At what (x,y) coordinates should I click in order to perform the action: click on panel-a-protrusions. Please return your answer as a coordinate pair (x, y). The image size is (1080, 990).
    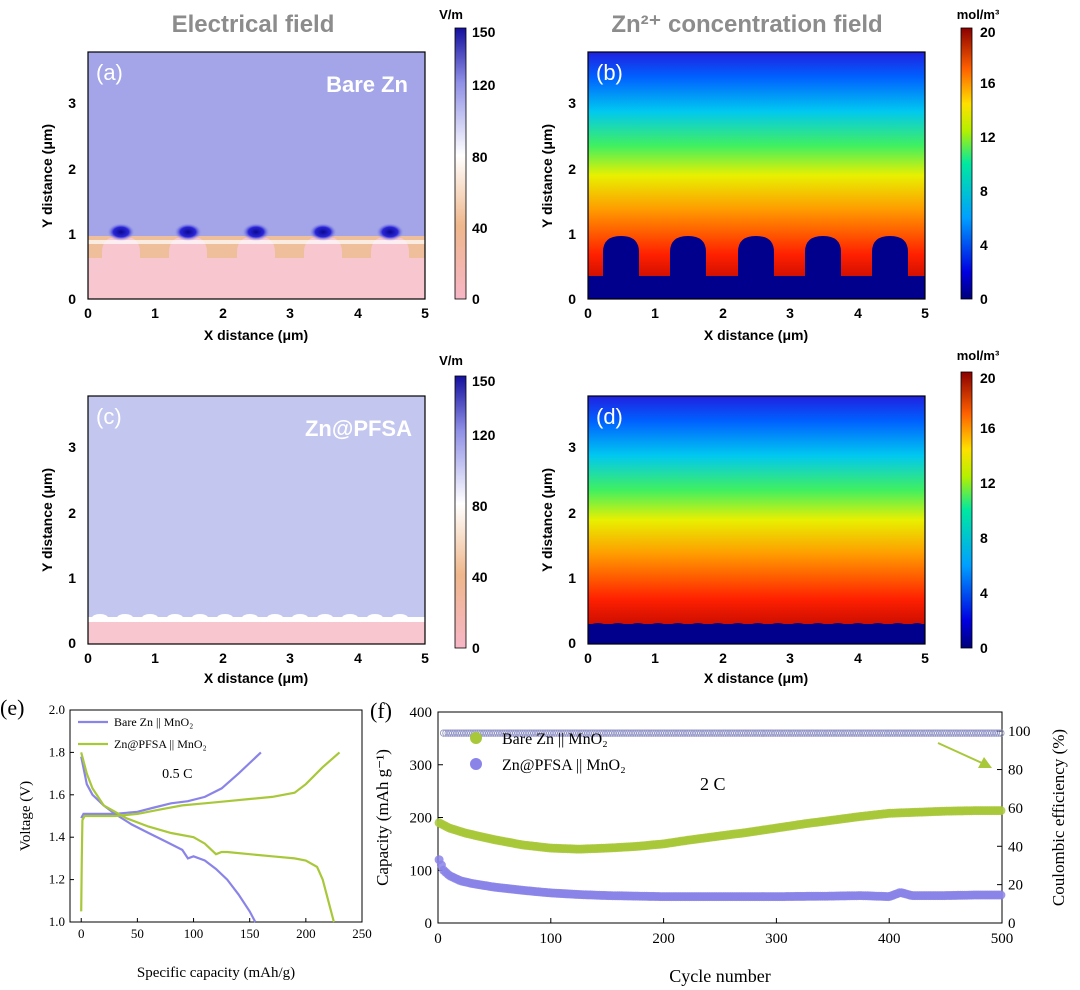
    Looking at the image, I should click on (256, 261).